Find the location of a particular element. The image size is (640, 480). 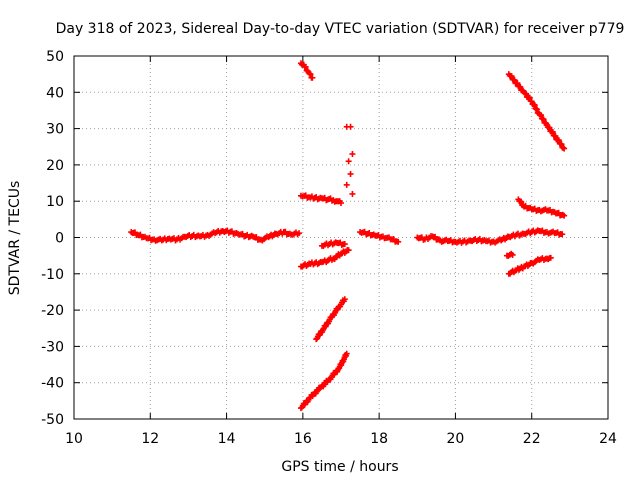

y-tick-labels: -50 -40 -30 -20 -10 0 10 20 30 40 50 is located at coordinates (52, 238).